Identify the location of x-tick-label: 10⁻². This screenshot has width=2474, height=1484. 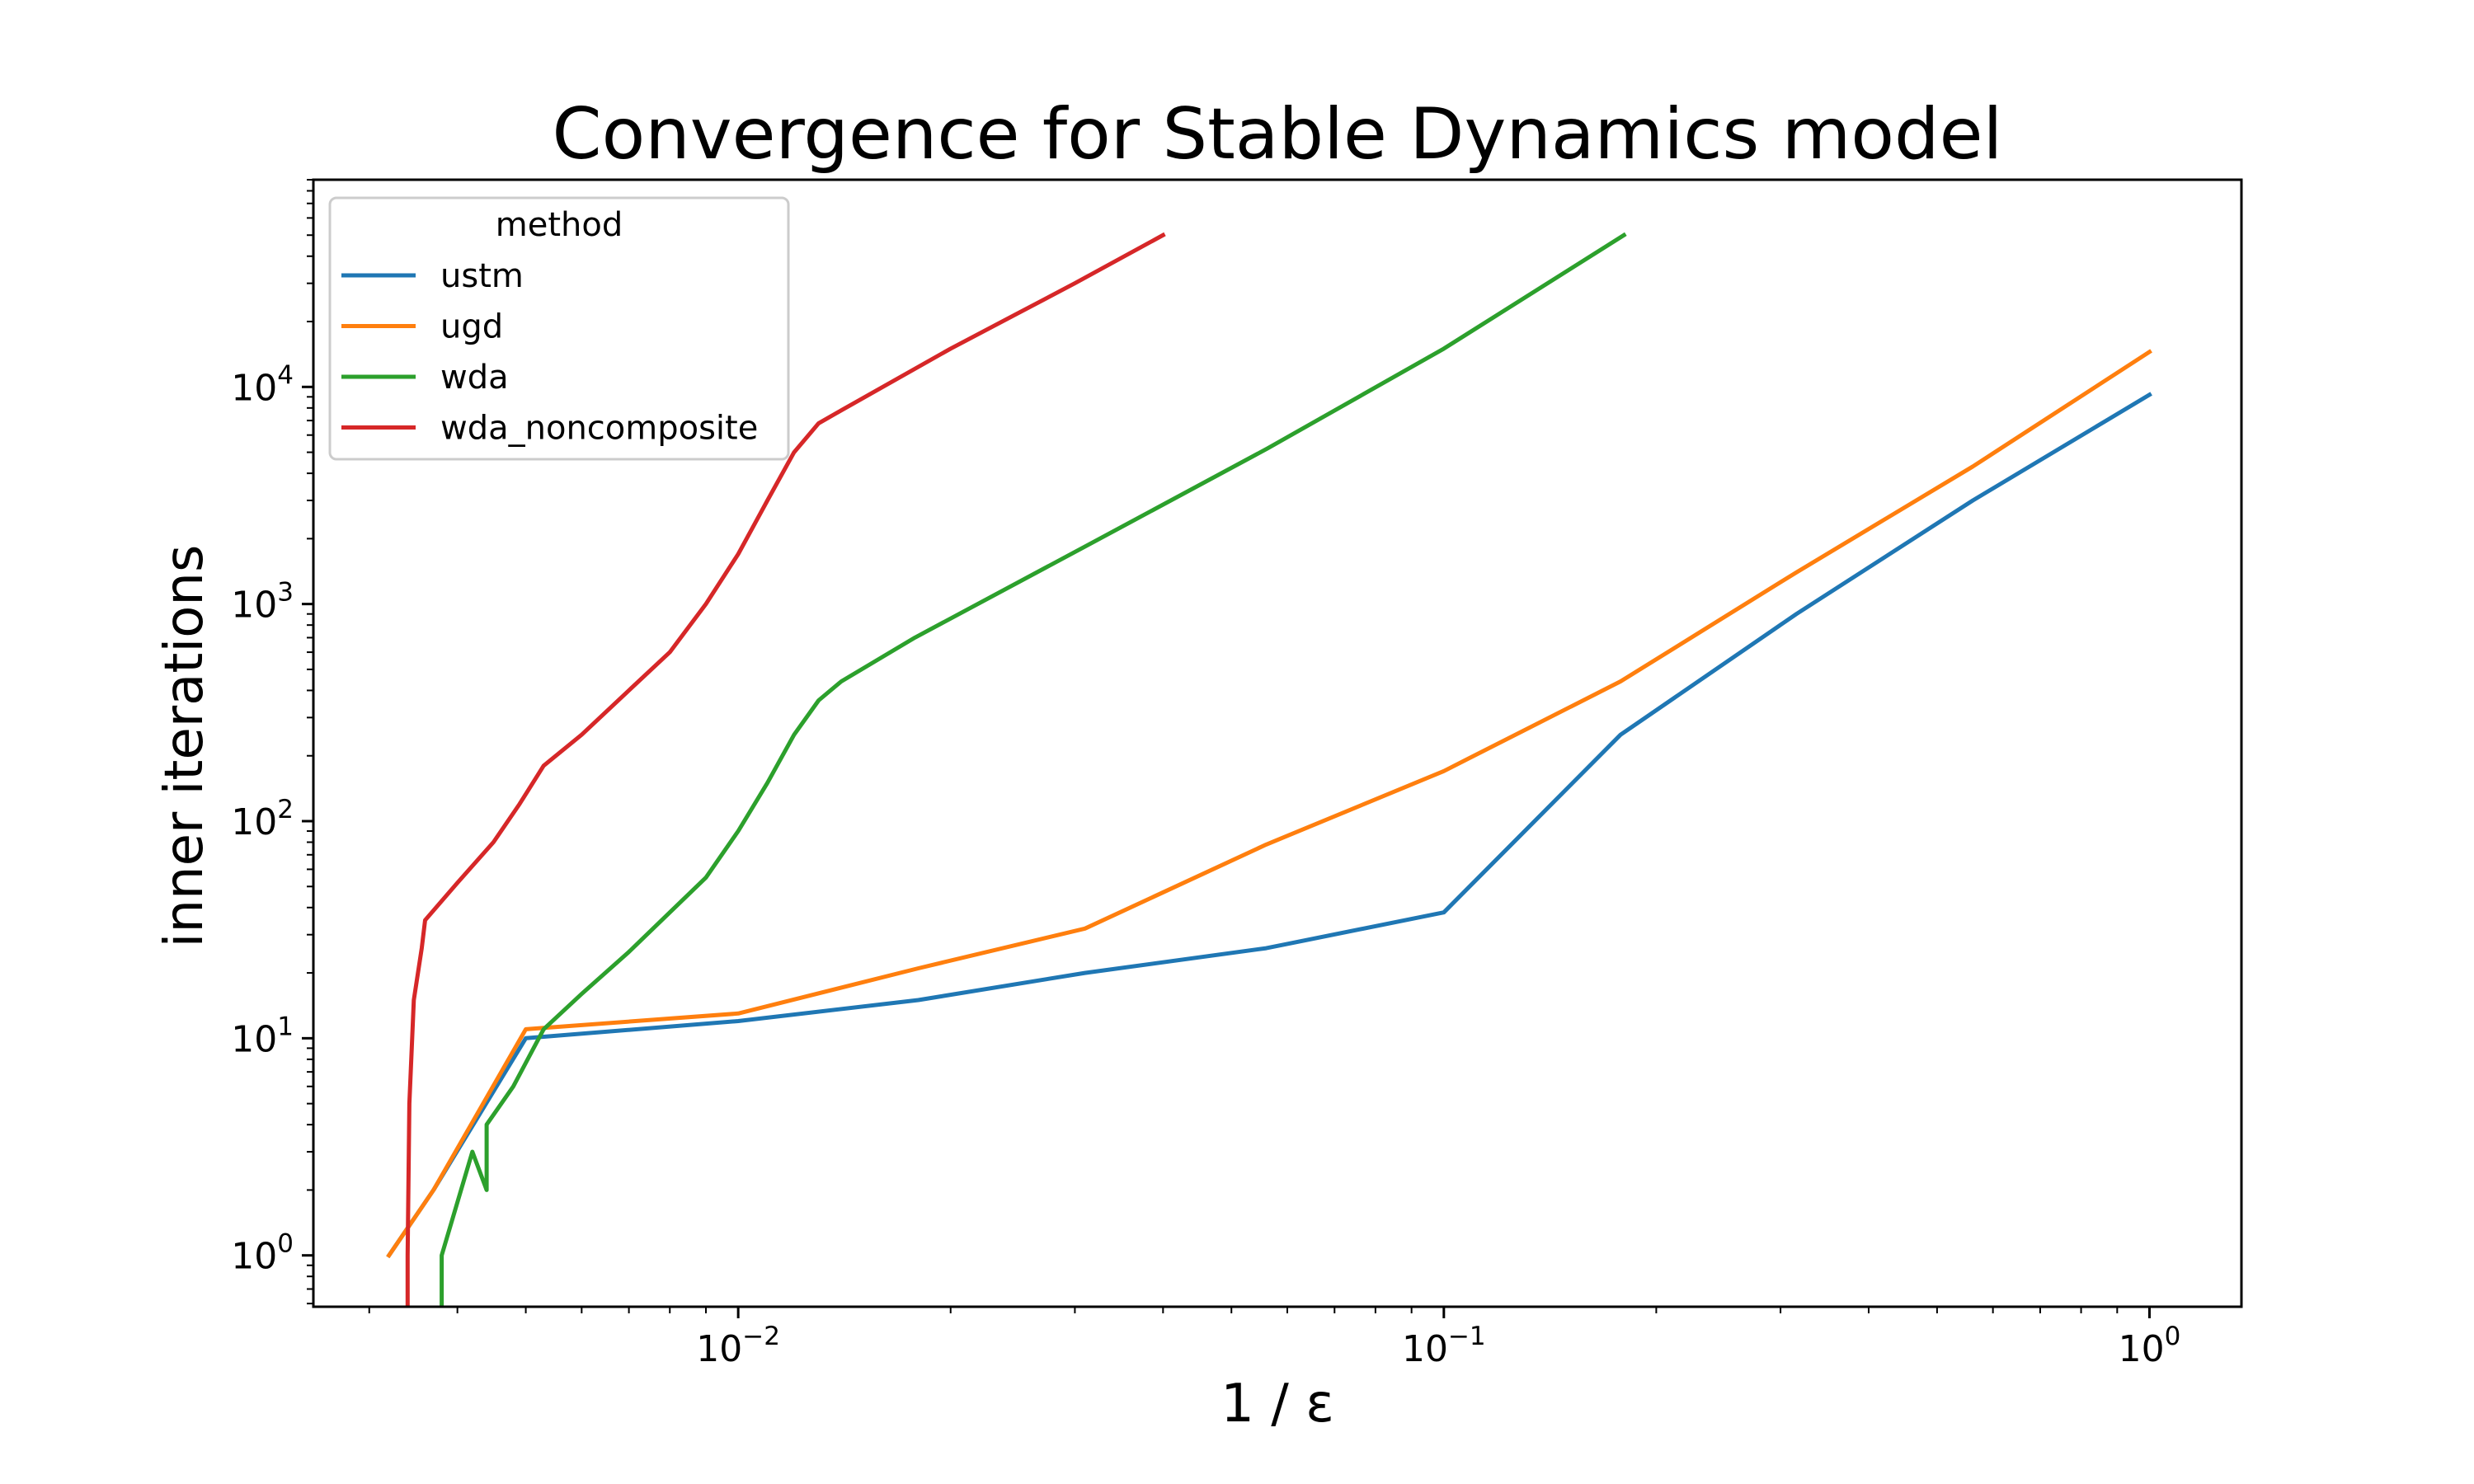
(738, 1346).